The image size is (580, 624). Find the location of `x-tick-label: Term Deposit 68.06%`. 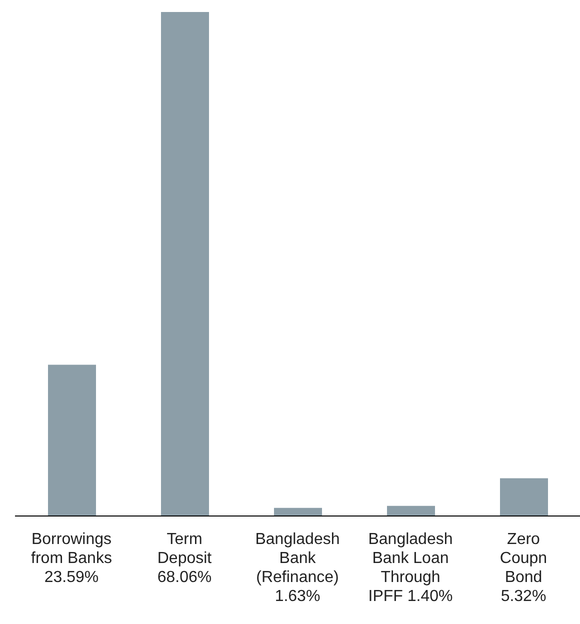

x-tick-label: Term Deposit 68.06% is located at coordinates (184, 558).